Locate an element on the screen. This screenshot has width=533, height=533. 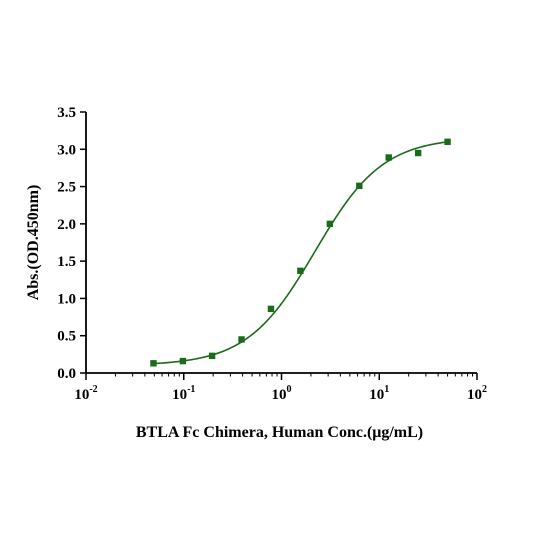
y-axis-title: Abs.(OD.450nm) is located at coordinates (33, 243).